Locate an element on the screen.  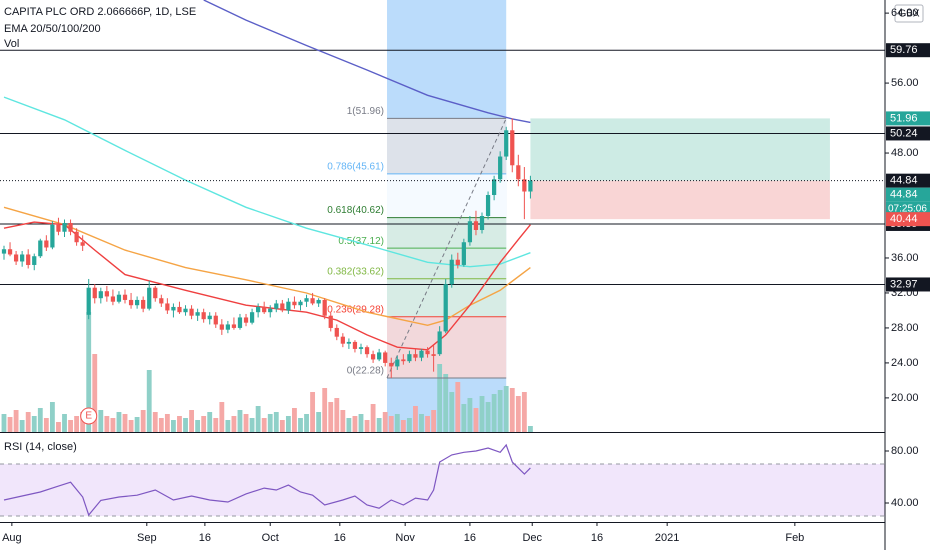
fib-label: 0.382(33.62) is located at coordinates (355, 271).